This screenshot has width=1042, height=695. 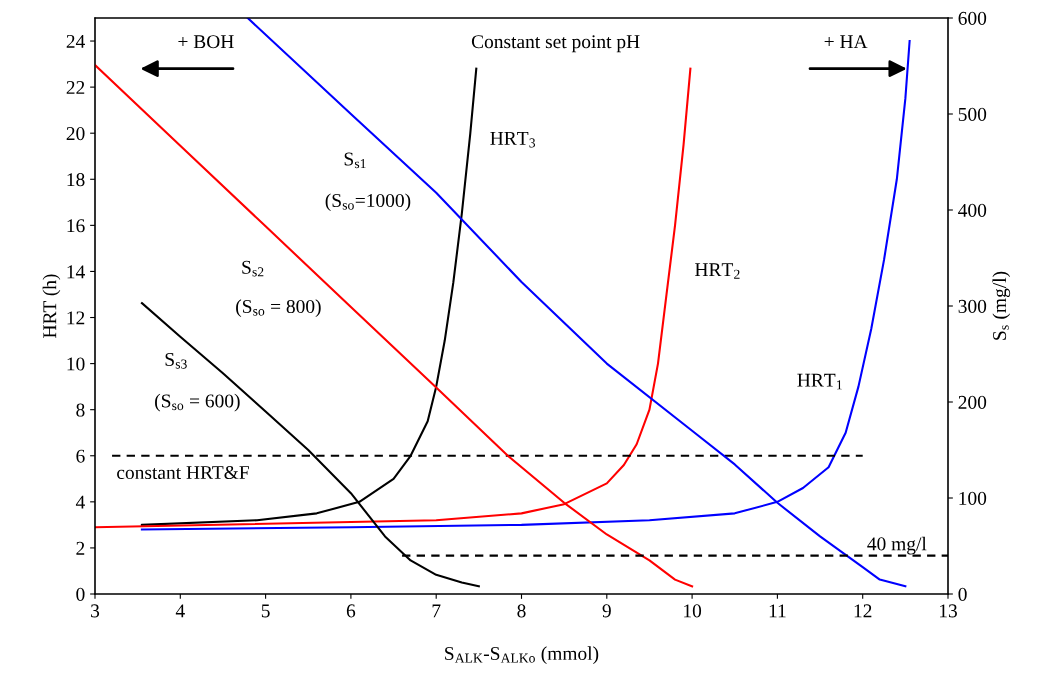 What do you see at coordinates (1001, 305) in the screenshot?
I see `y2-axis-title: S$_{s}$ (mg/l)` at bounding box center [1001, 305].